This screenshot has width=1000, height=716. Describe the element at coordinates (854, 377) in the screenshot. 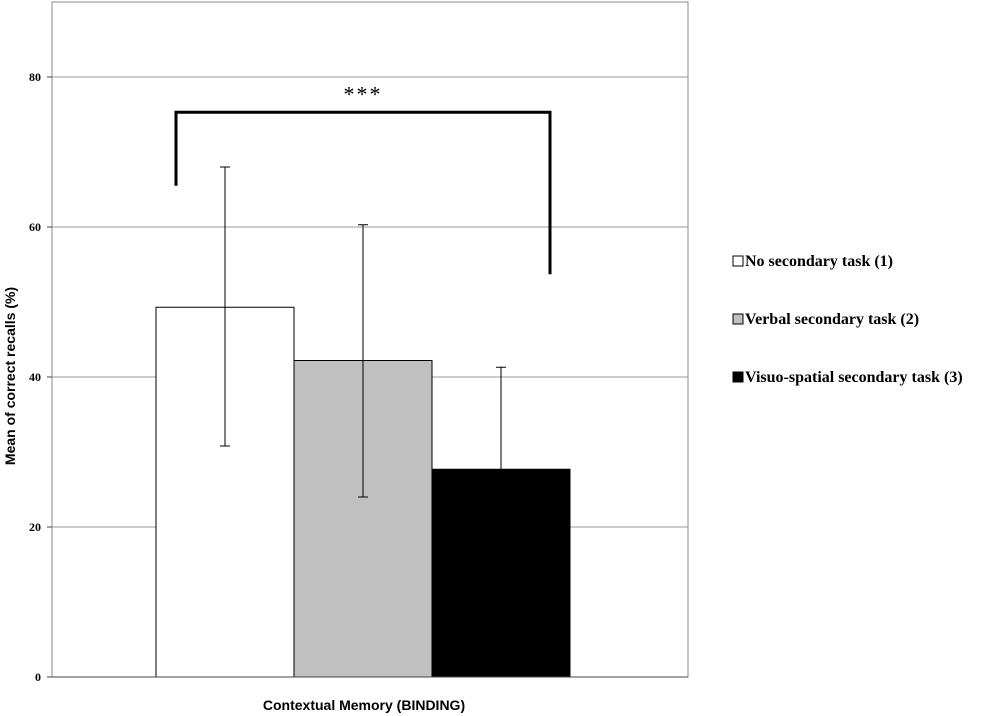

I see `legend-label: Visuo-spatial secondary task (3)` at that location.